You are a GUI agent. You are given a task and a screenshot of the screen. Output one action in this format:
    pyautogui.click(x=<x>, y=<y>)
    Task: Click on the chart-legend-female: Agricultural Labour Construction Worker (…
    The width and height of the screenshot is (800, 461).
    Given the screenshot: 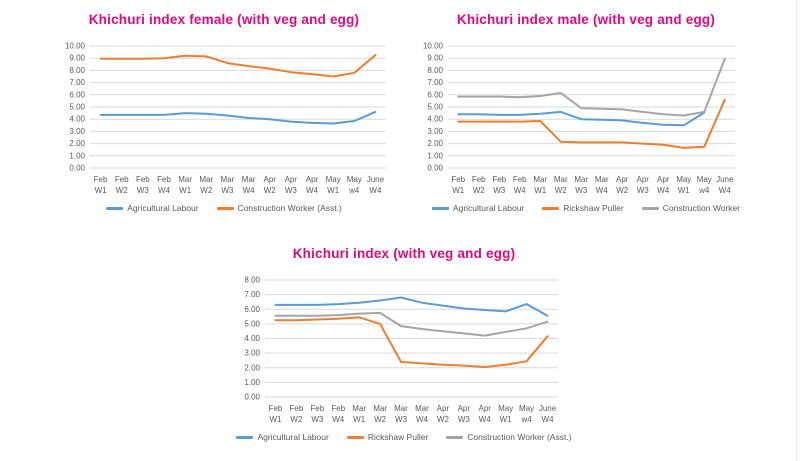 What is the action you would take?
    pyautogui.click(x=224, y=208)
    